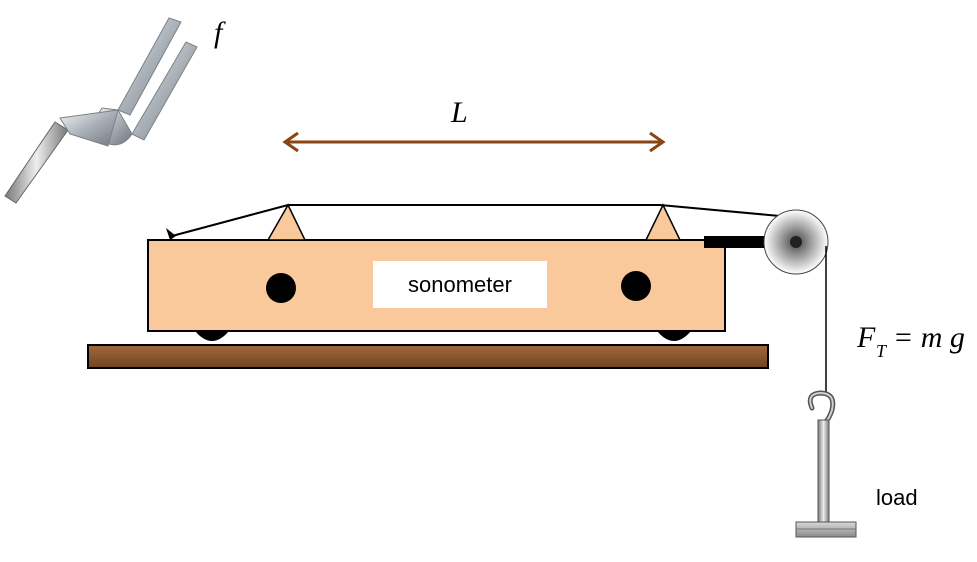  Describe the element at coordinates (866, 337) in the screenshot. I see `tension-lhs: F` at that location.